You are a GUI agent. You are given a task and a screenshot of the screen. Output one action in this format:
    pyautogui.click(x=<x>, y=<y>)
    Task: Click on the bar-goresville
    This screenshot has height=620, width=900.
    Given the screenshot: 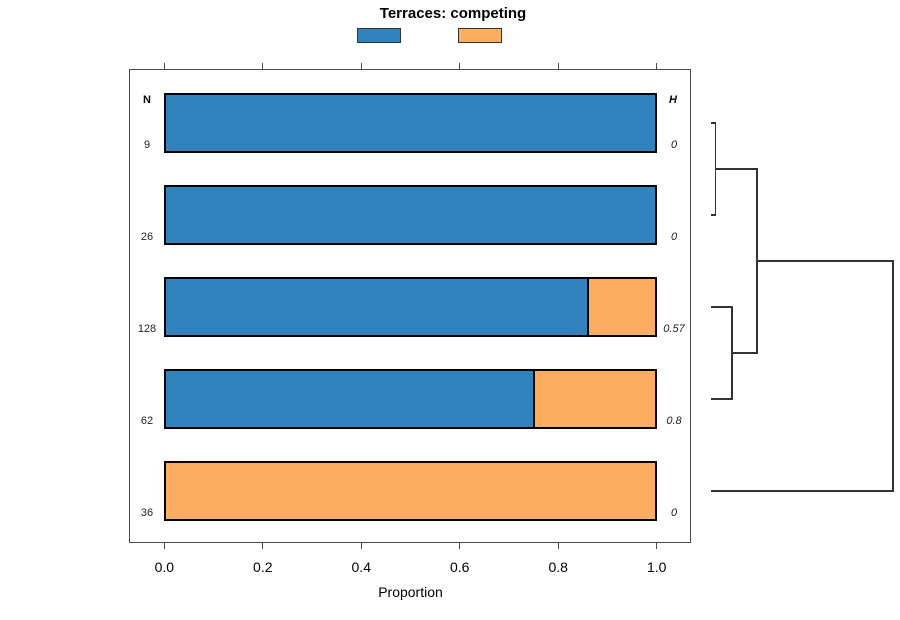 What is the action you would take?
    pyautogui.click(x=410, y=123)
    